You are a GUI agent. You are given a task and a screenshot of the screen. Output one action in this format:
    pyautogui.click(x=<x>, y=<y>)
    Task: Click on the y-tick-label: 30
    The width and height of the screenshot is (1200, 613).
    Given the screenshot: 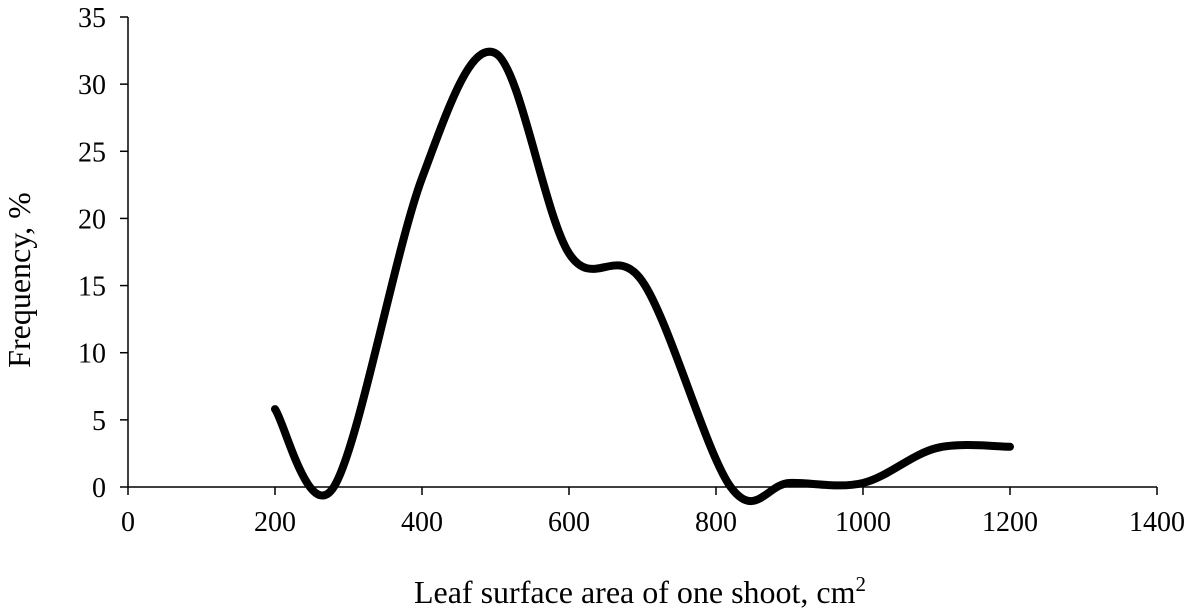 What is the action you would take?
    pyautogui.click(x=92, y=85)
    